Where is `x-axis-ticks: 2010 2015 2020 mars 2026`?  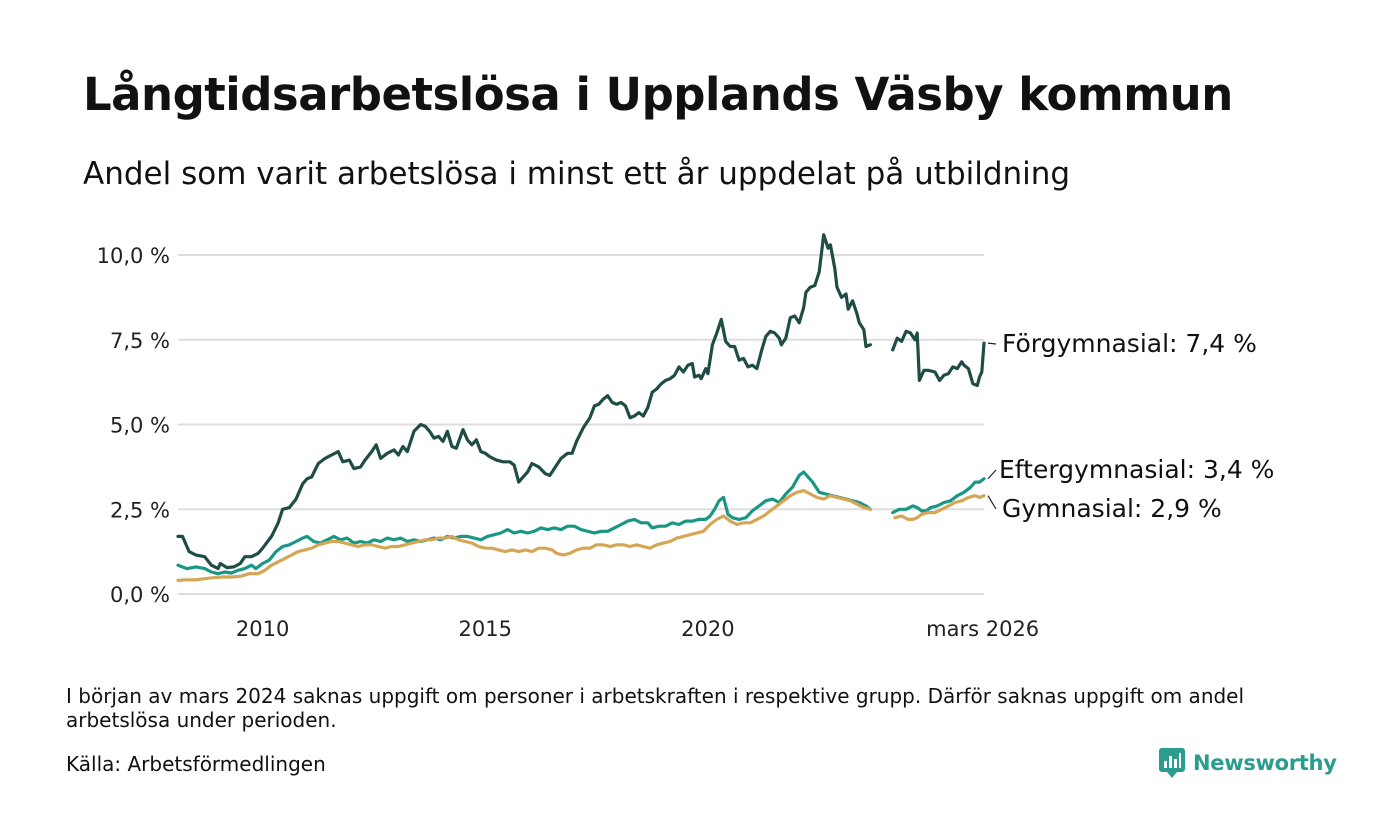
x-axis-ticks: 2010 2015 2020 mars 2026 is located at coordinates (637, 629).